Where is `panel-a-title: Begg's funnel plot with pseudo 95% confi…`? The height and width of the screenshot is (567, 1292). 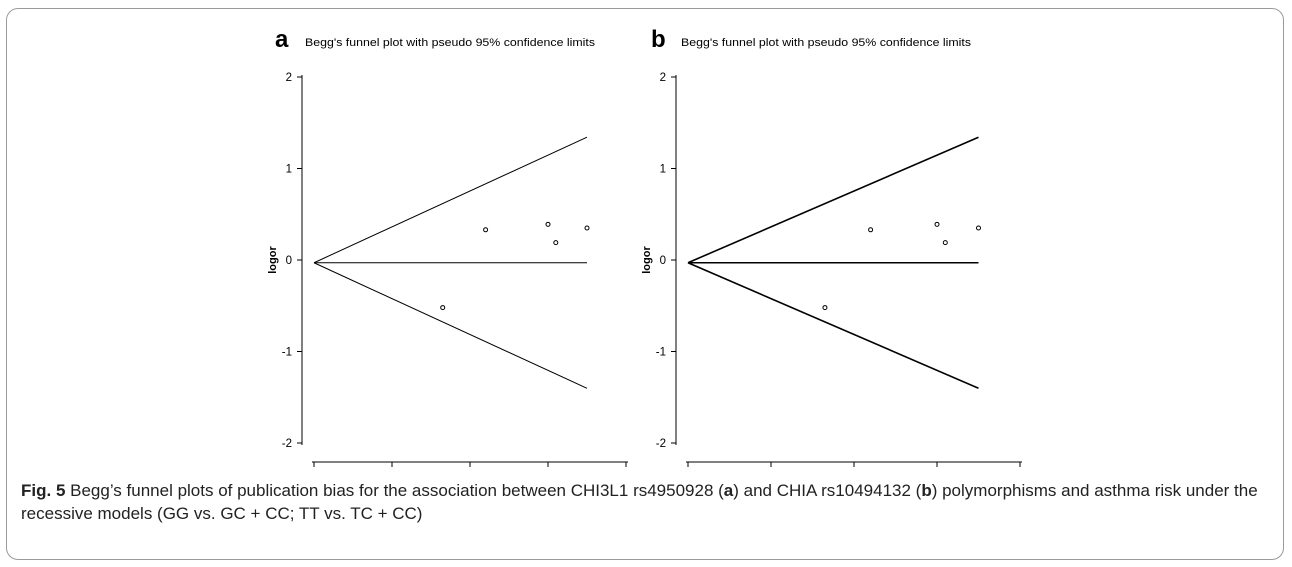 panel-a-title: Begg's funnel plot with pseudo 95% confi… is located at coordinates (450, 43).